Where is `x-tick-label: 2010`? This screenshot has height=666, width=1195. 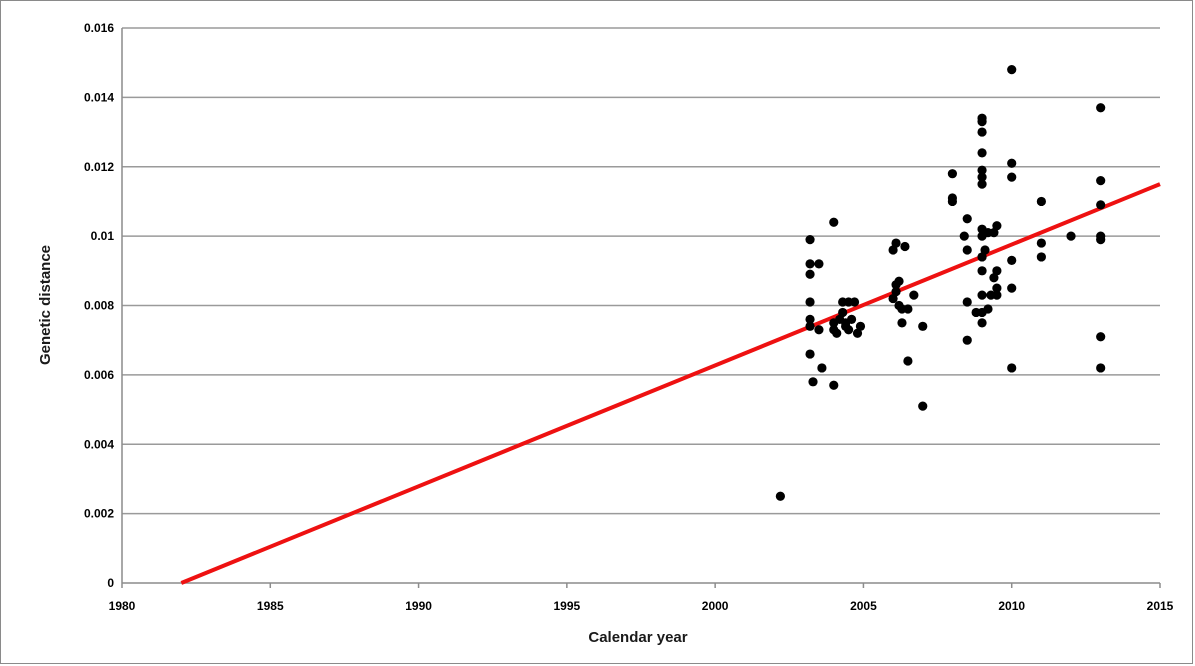 x-tick-label: 2010 is located at coordinates (1011, 606).